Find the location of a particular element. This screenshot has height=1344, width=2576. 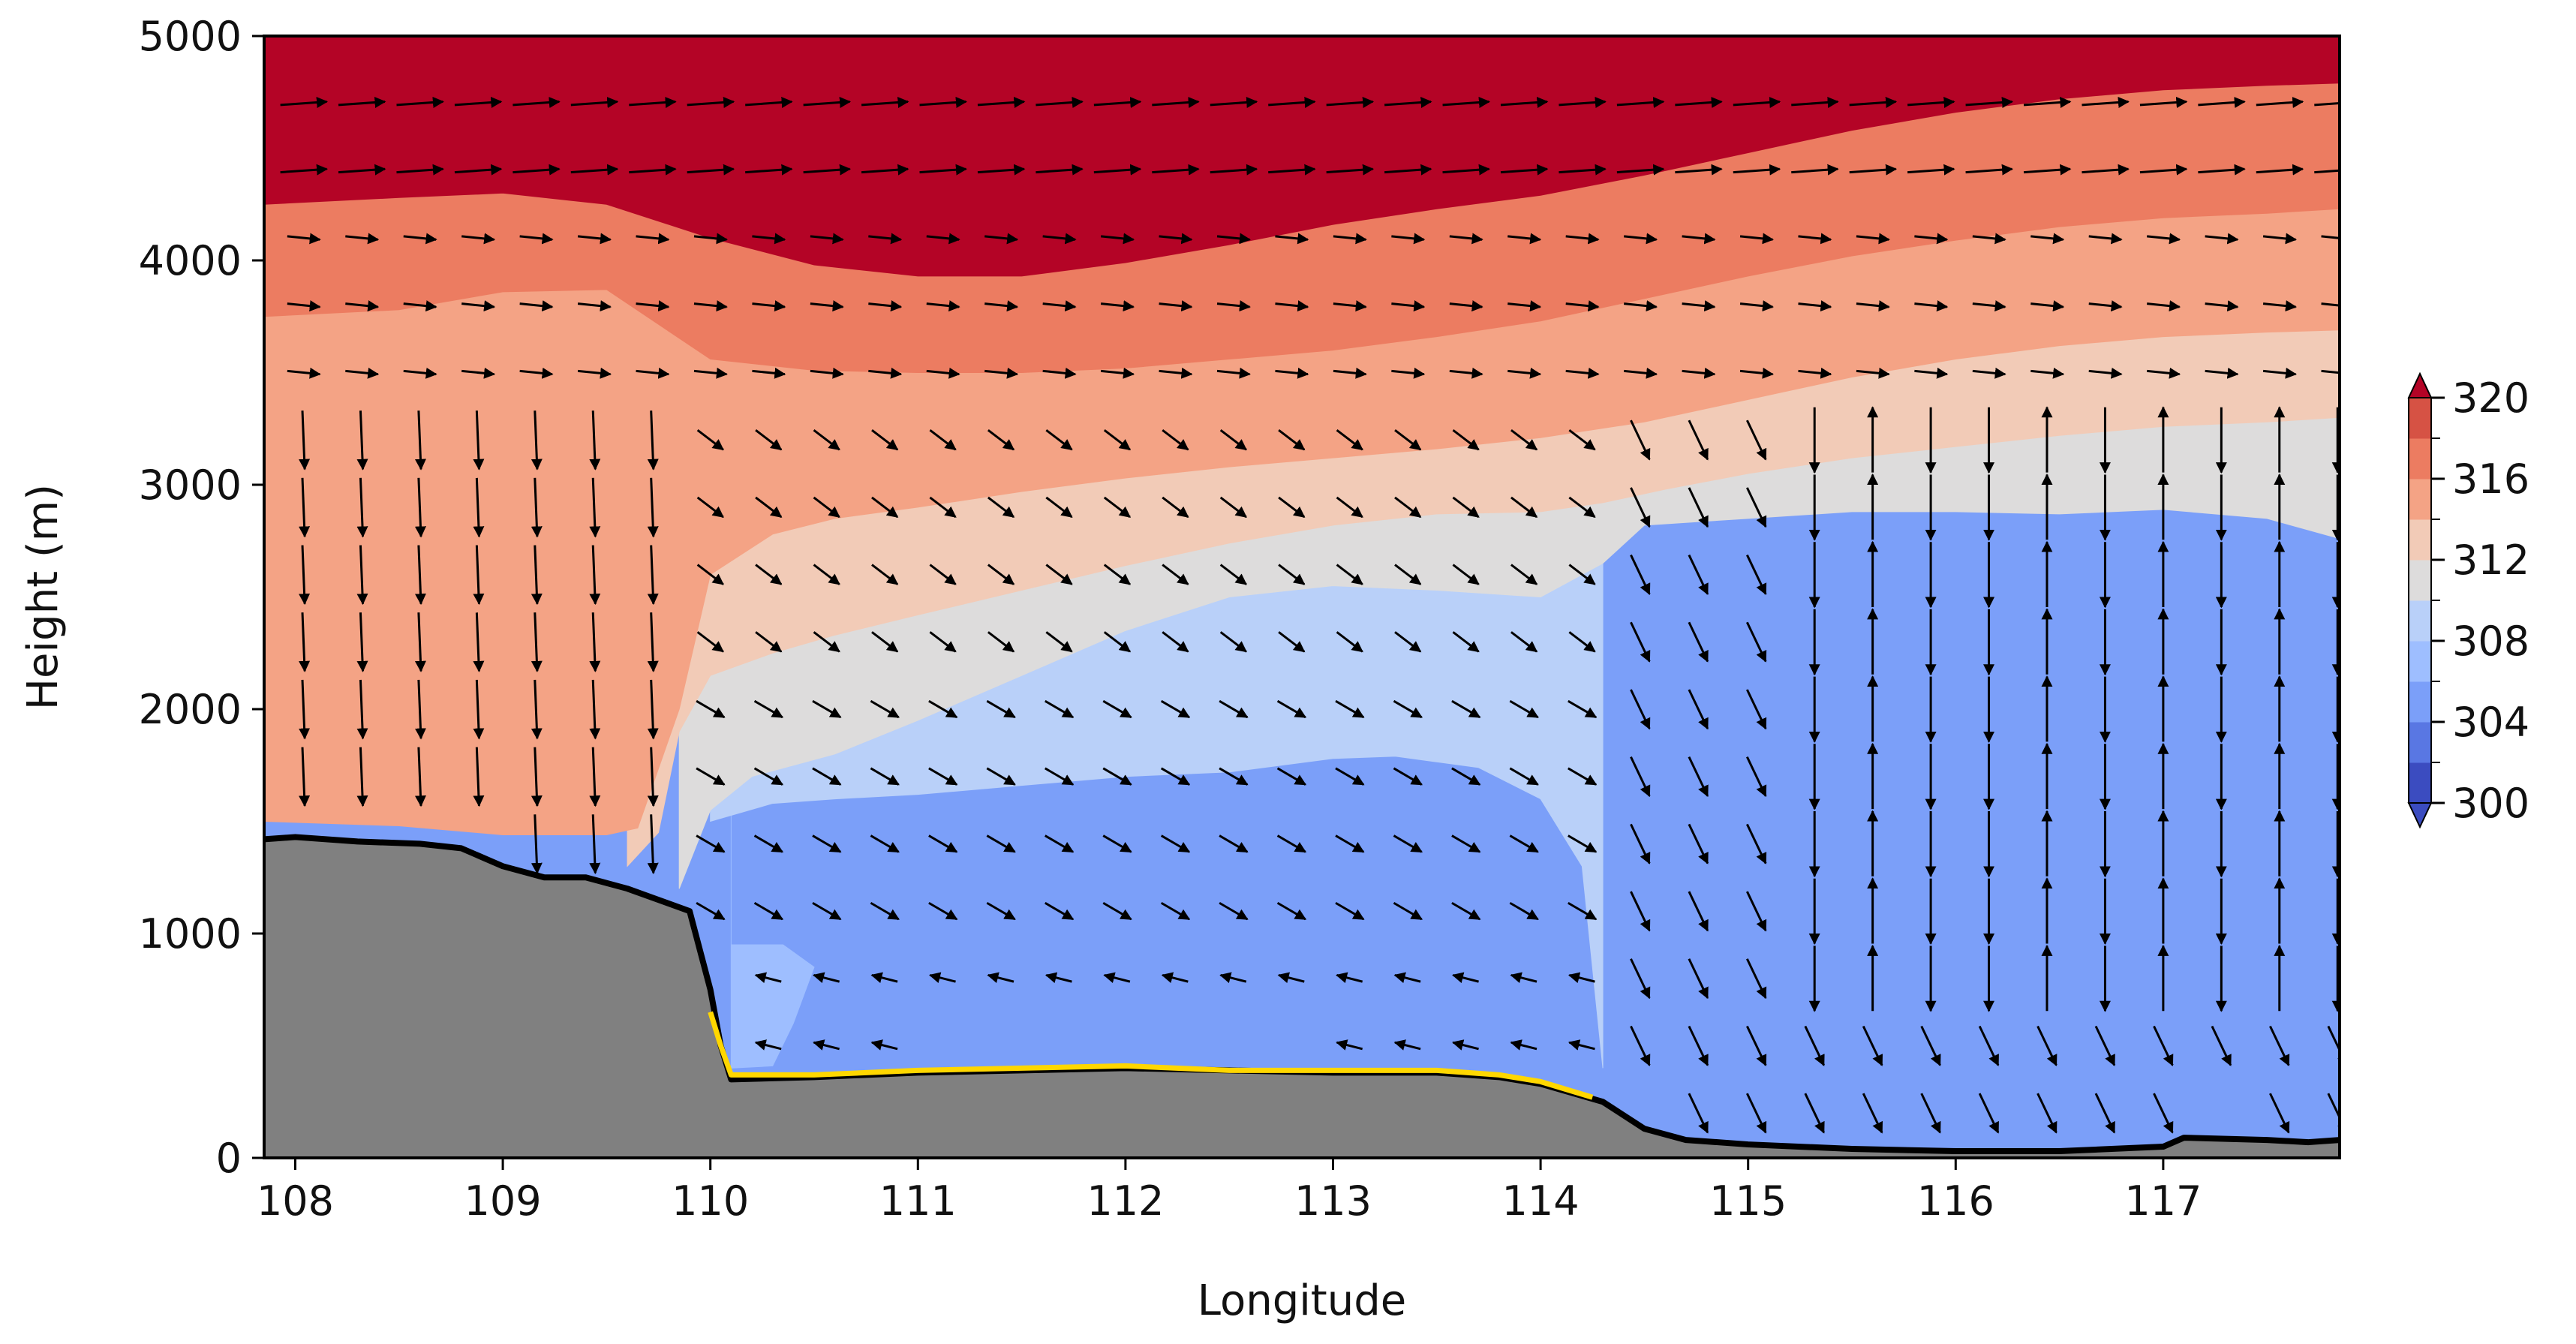

y-tick-label: 4000 is located at coordinates (190, 260).